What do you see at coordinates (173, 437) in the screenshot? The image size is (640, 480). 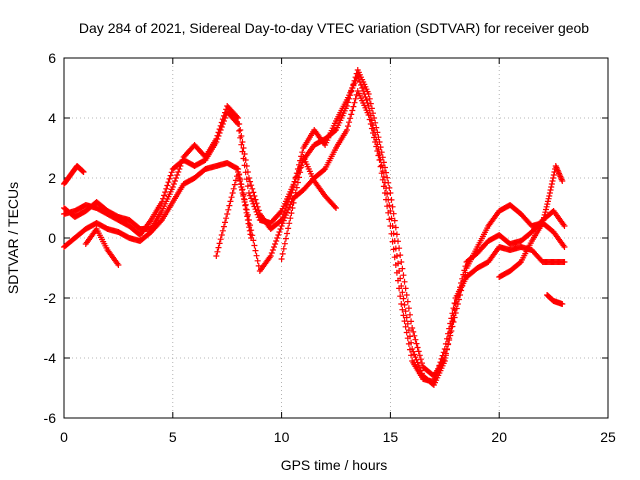 I see `x-tick-label: 5` at bounding box center [173, 437].